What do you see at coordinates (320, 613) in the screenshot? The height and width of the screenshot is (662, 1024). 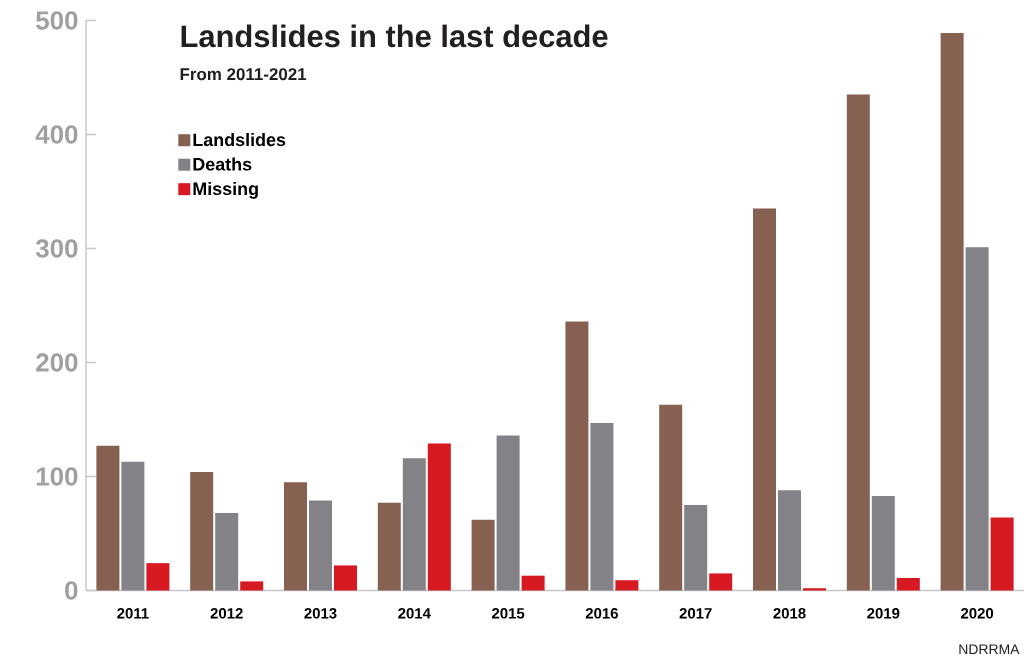 I see `x-tick-label: 2013` at bounding box center [320, 613].